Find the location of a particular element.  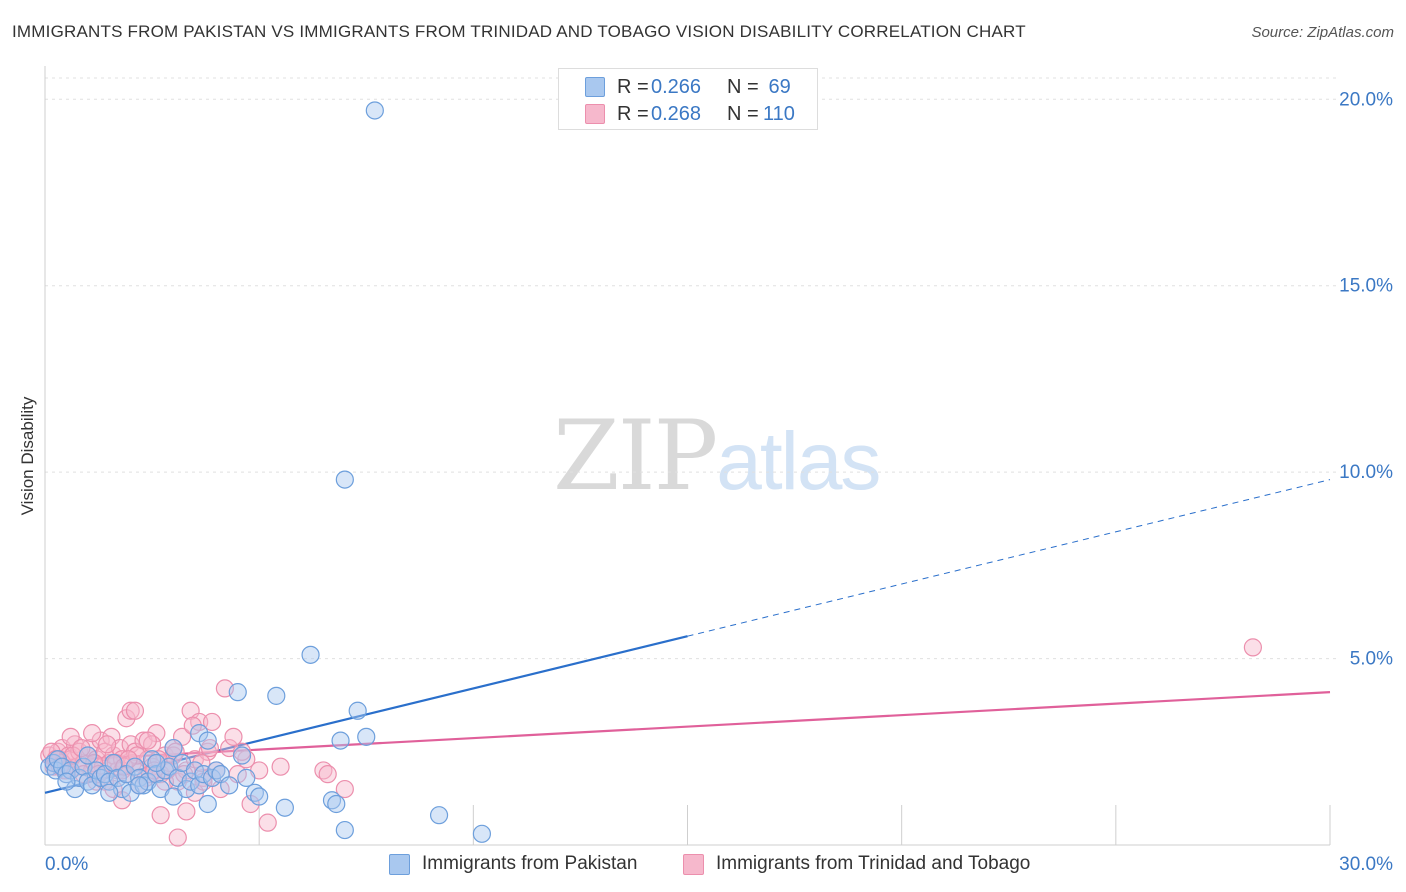

trinidad-trendline is located at coordinates (687, 727).